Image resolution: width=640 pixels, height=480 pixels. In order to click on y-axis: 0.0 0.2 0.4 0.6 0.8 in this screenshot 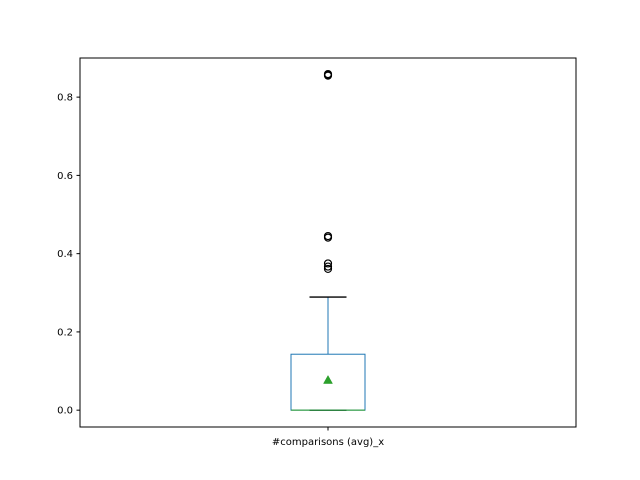, I will do `click(68, 255)`.